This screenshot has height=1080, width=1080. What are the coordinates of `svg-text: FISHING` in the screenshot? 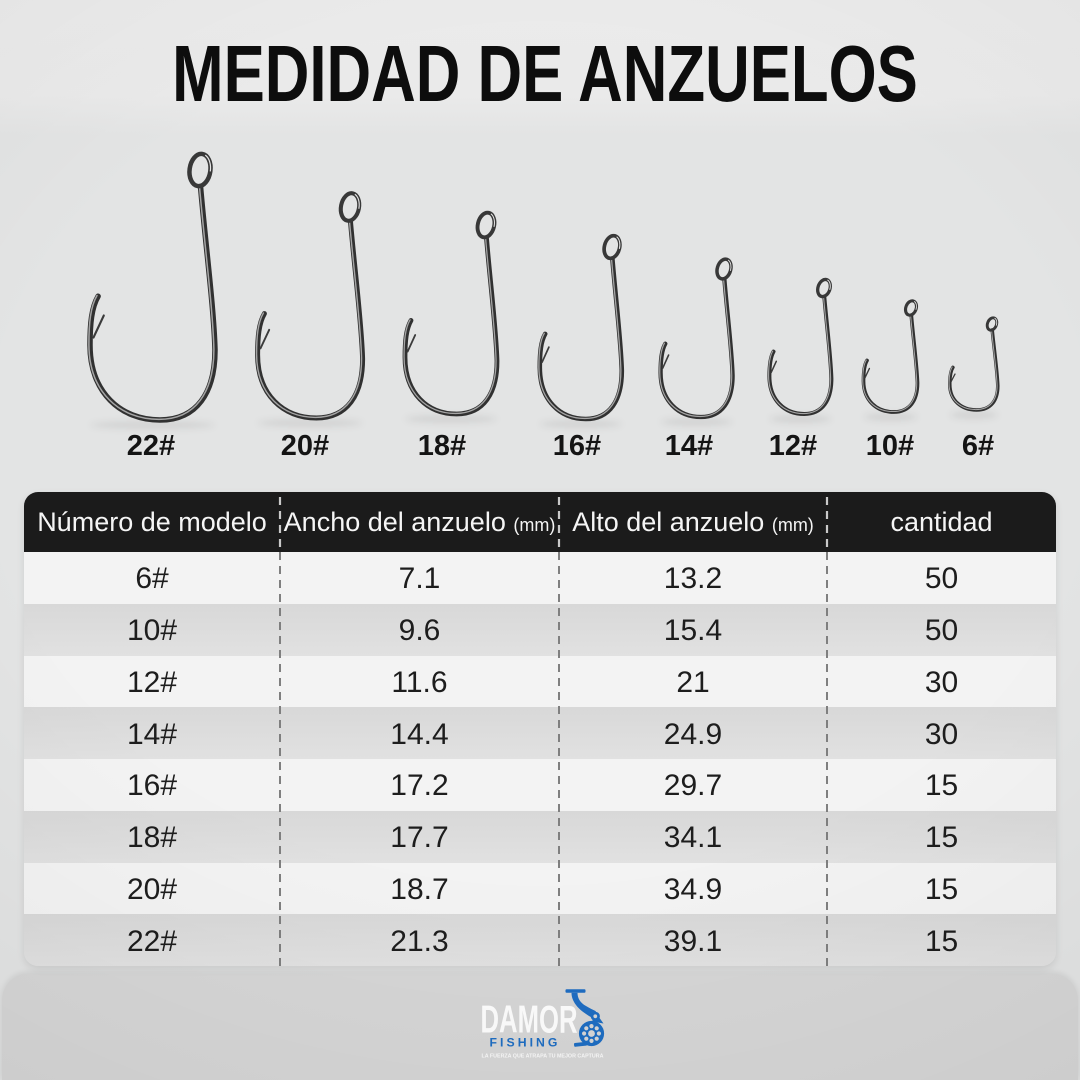 It's located at (525, 1043).